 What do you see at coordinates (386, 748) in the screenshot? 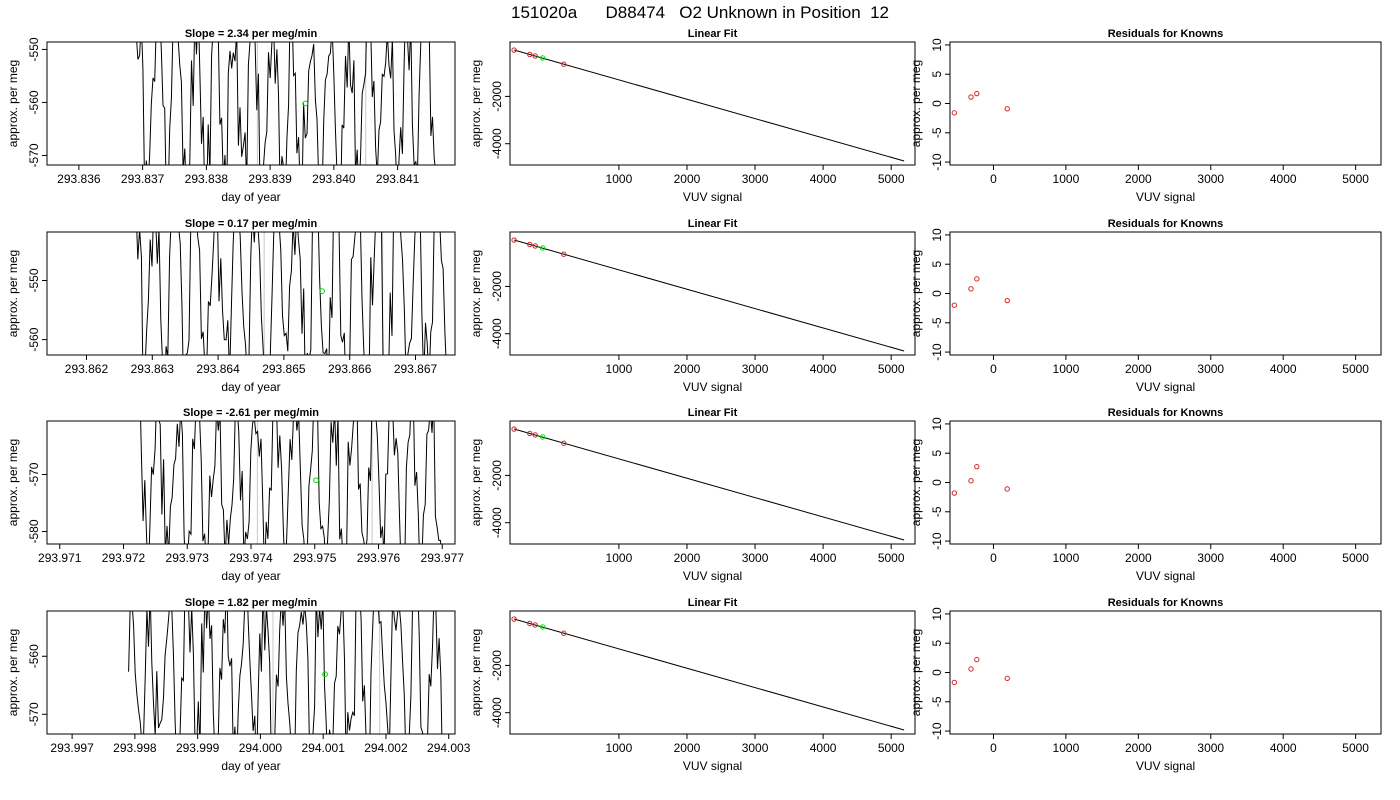
I see `x-tick-label: 294.002` at bounding box center [386, 748].